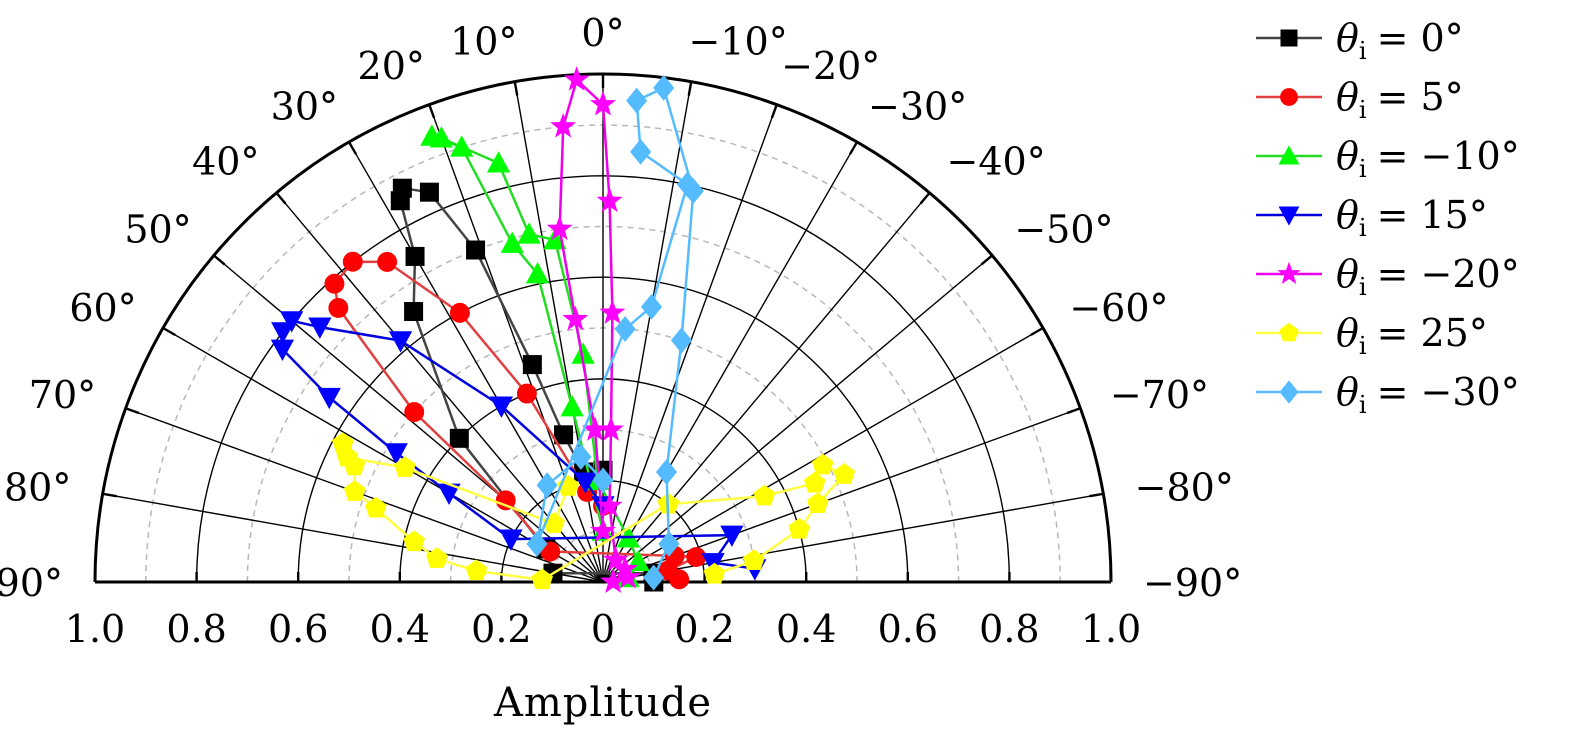  What do you see at coordinates (1063, 229) in the screenshot?
I see `angle-tick-label: −50°` at bounding box center [1063, 229].